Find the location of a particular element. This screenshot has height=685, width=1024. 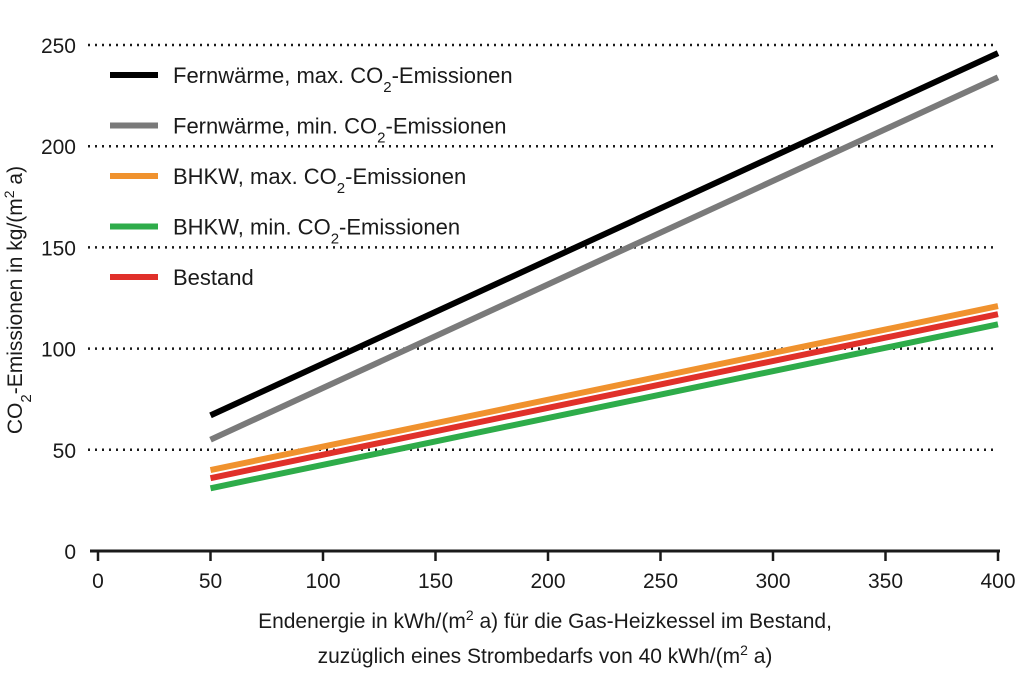

x-tick-label: 0 is located at coordinates (98, 581).